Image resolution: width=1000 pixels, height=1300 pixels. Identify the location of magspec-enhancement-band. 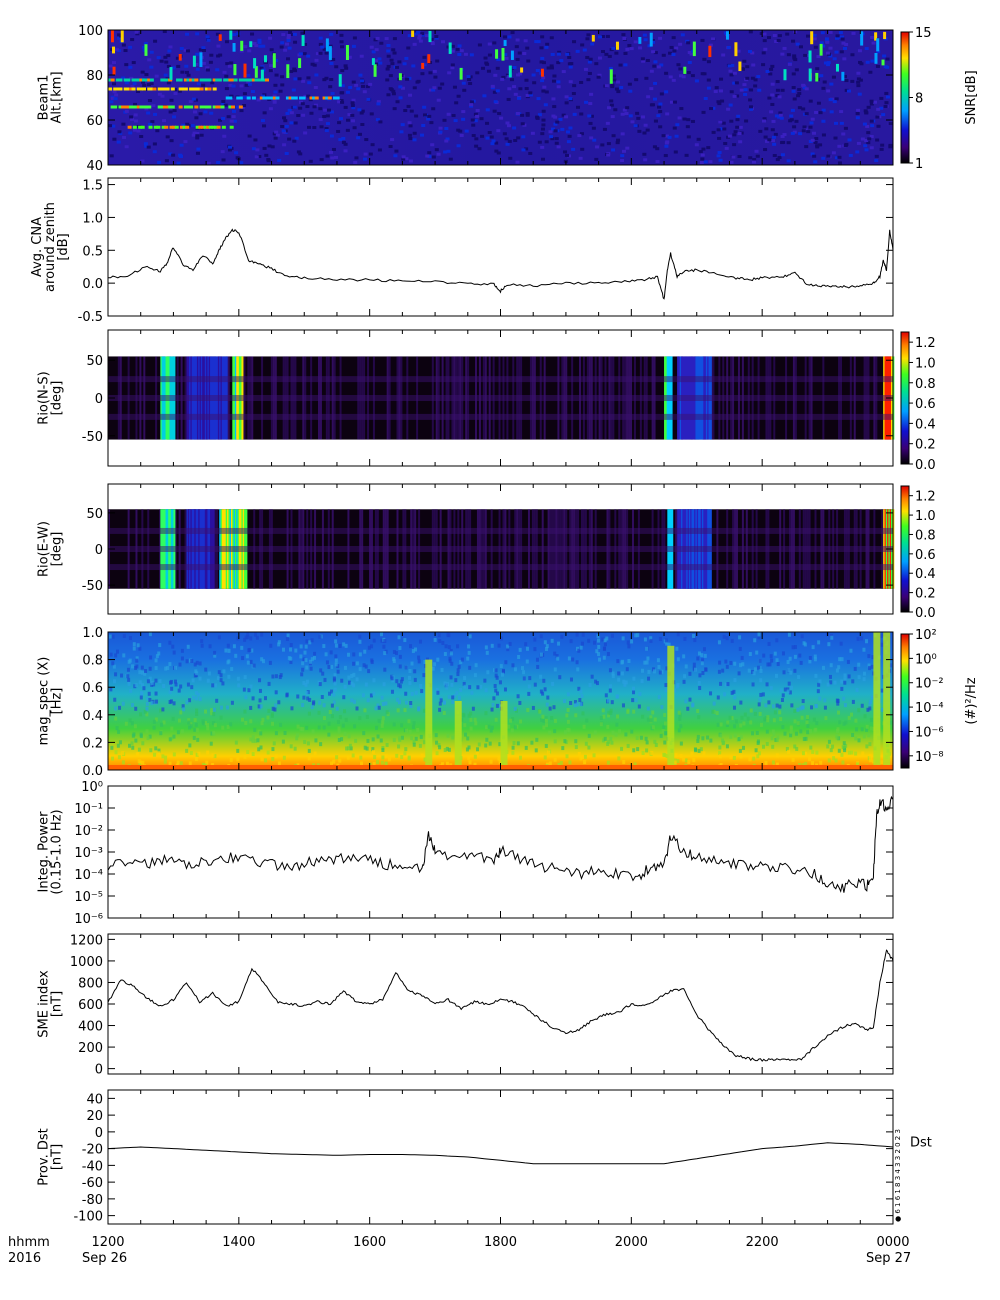
(429, 714).